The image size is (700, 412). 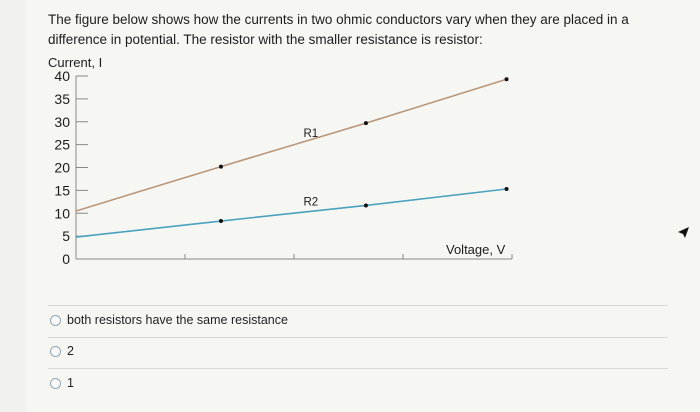 I want to click on y-tick-label: 25, so click(x=62, y=145).